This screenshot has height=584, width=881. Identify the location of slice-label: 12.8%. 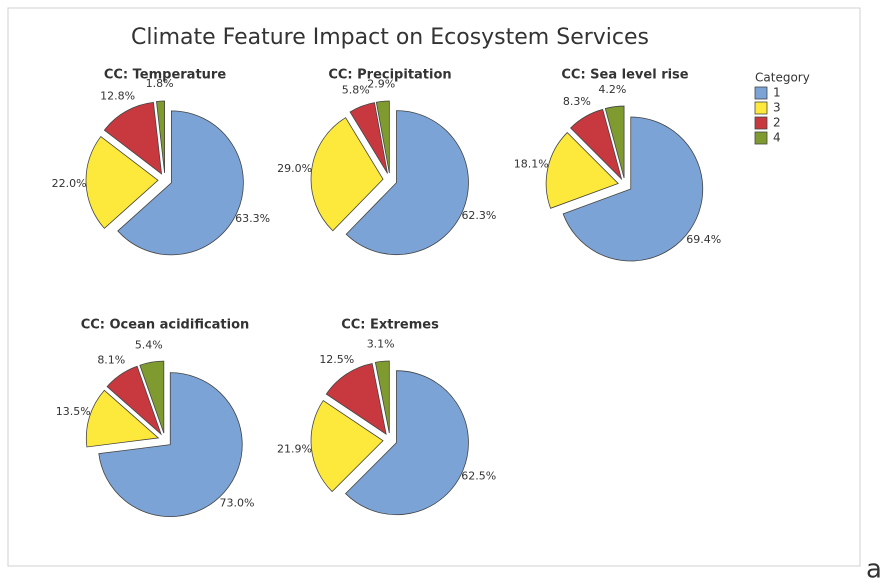
(117, 95).